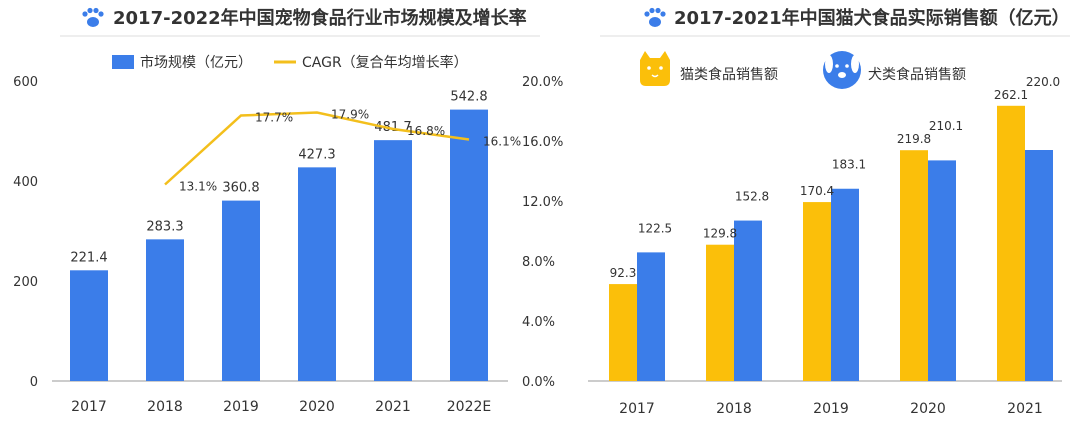 The image size is (1080, 429). What do you see at coordinates (34, 382) in the screenshot?
I see `left-y-tick-label: 0` at bounding box center [34, 382].